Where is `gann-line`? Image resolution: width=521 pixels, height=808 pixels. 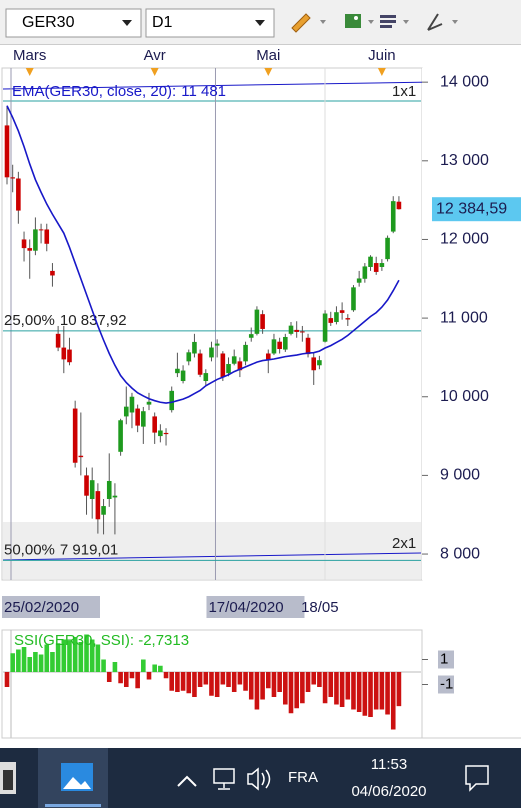
gann-line is located at coordinates (212, 556).